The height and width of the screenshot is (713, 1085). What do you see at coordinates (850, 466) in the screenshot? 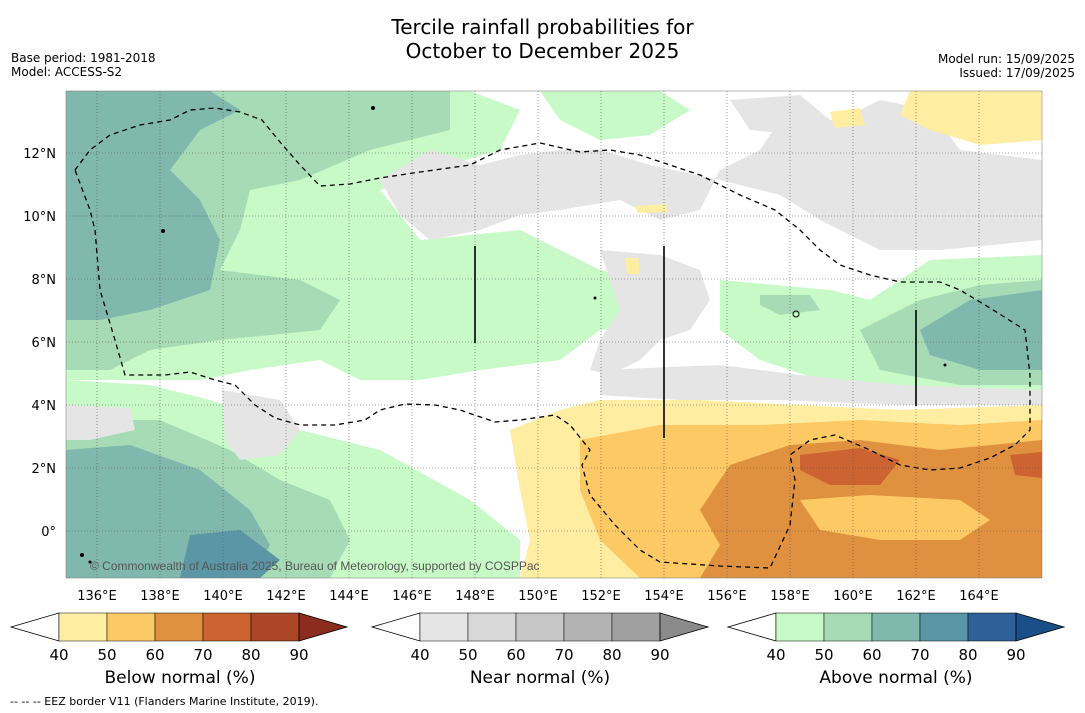
I see `below-normal-70-region-southeast` at bounding box center [850, 466].